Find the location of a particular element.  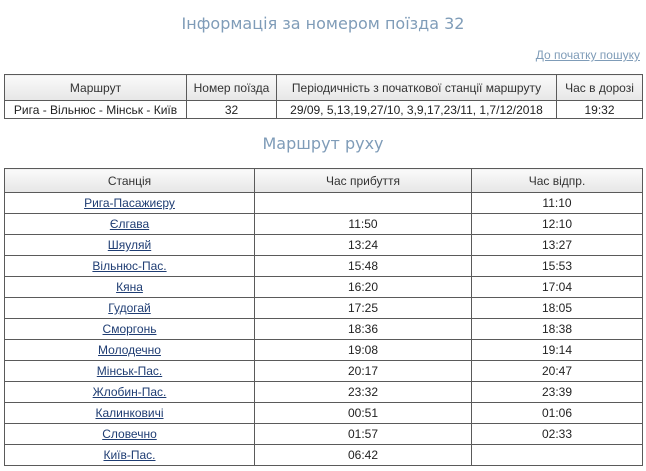

time-cell: 15:53 is located at coordinates (557, 266).